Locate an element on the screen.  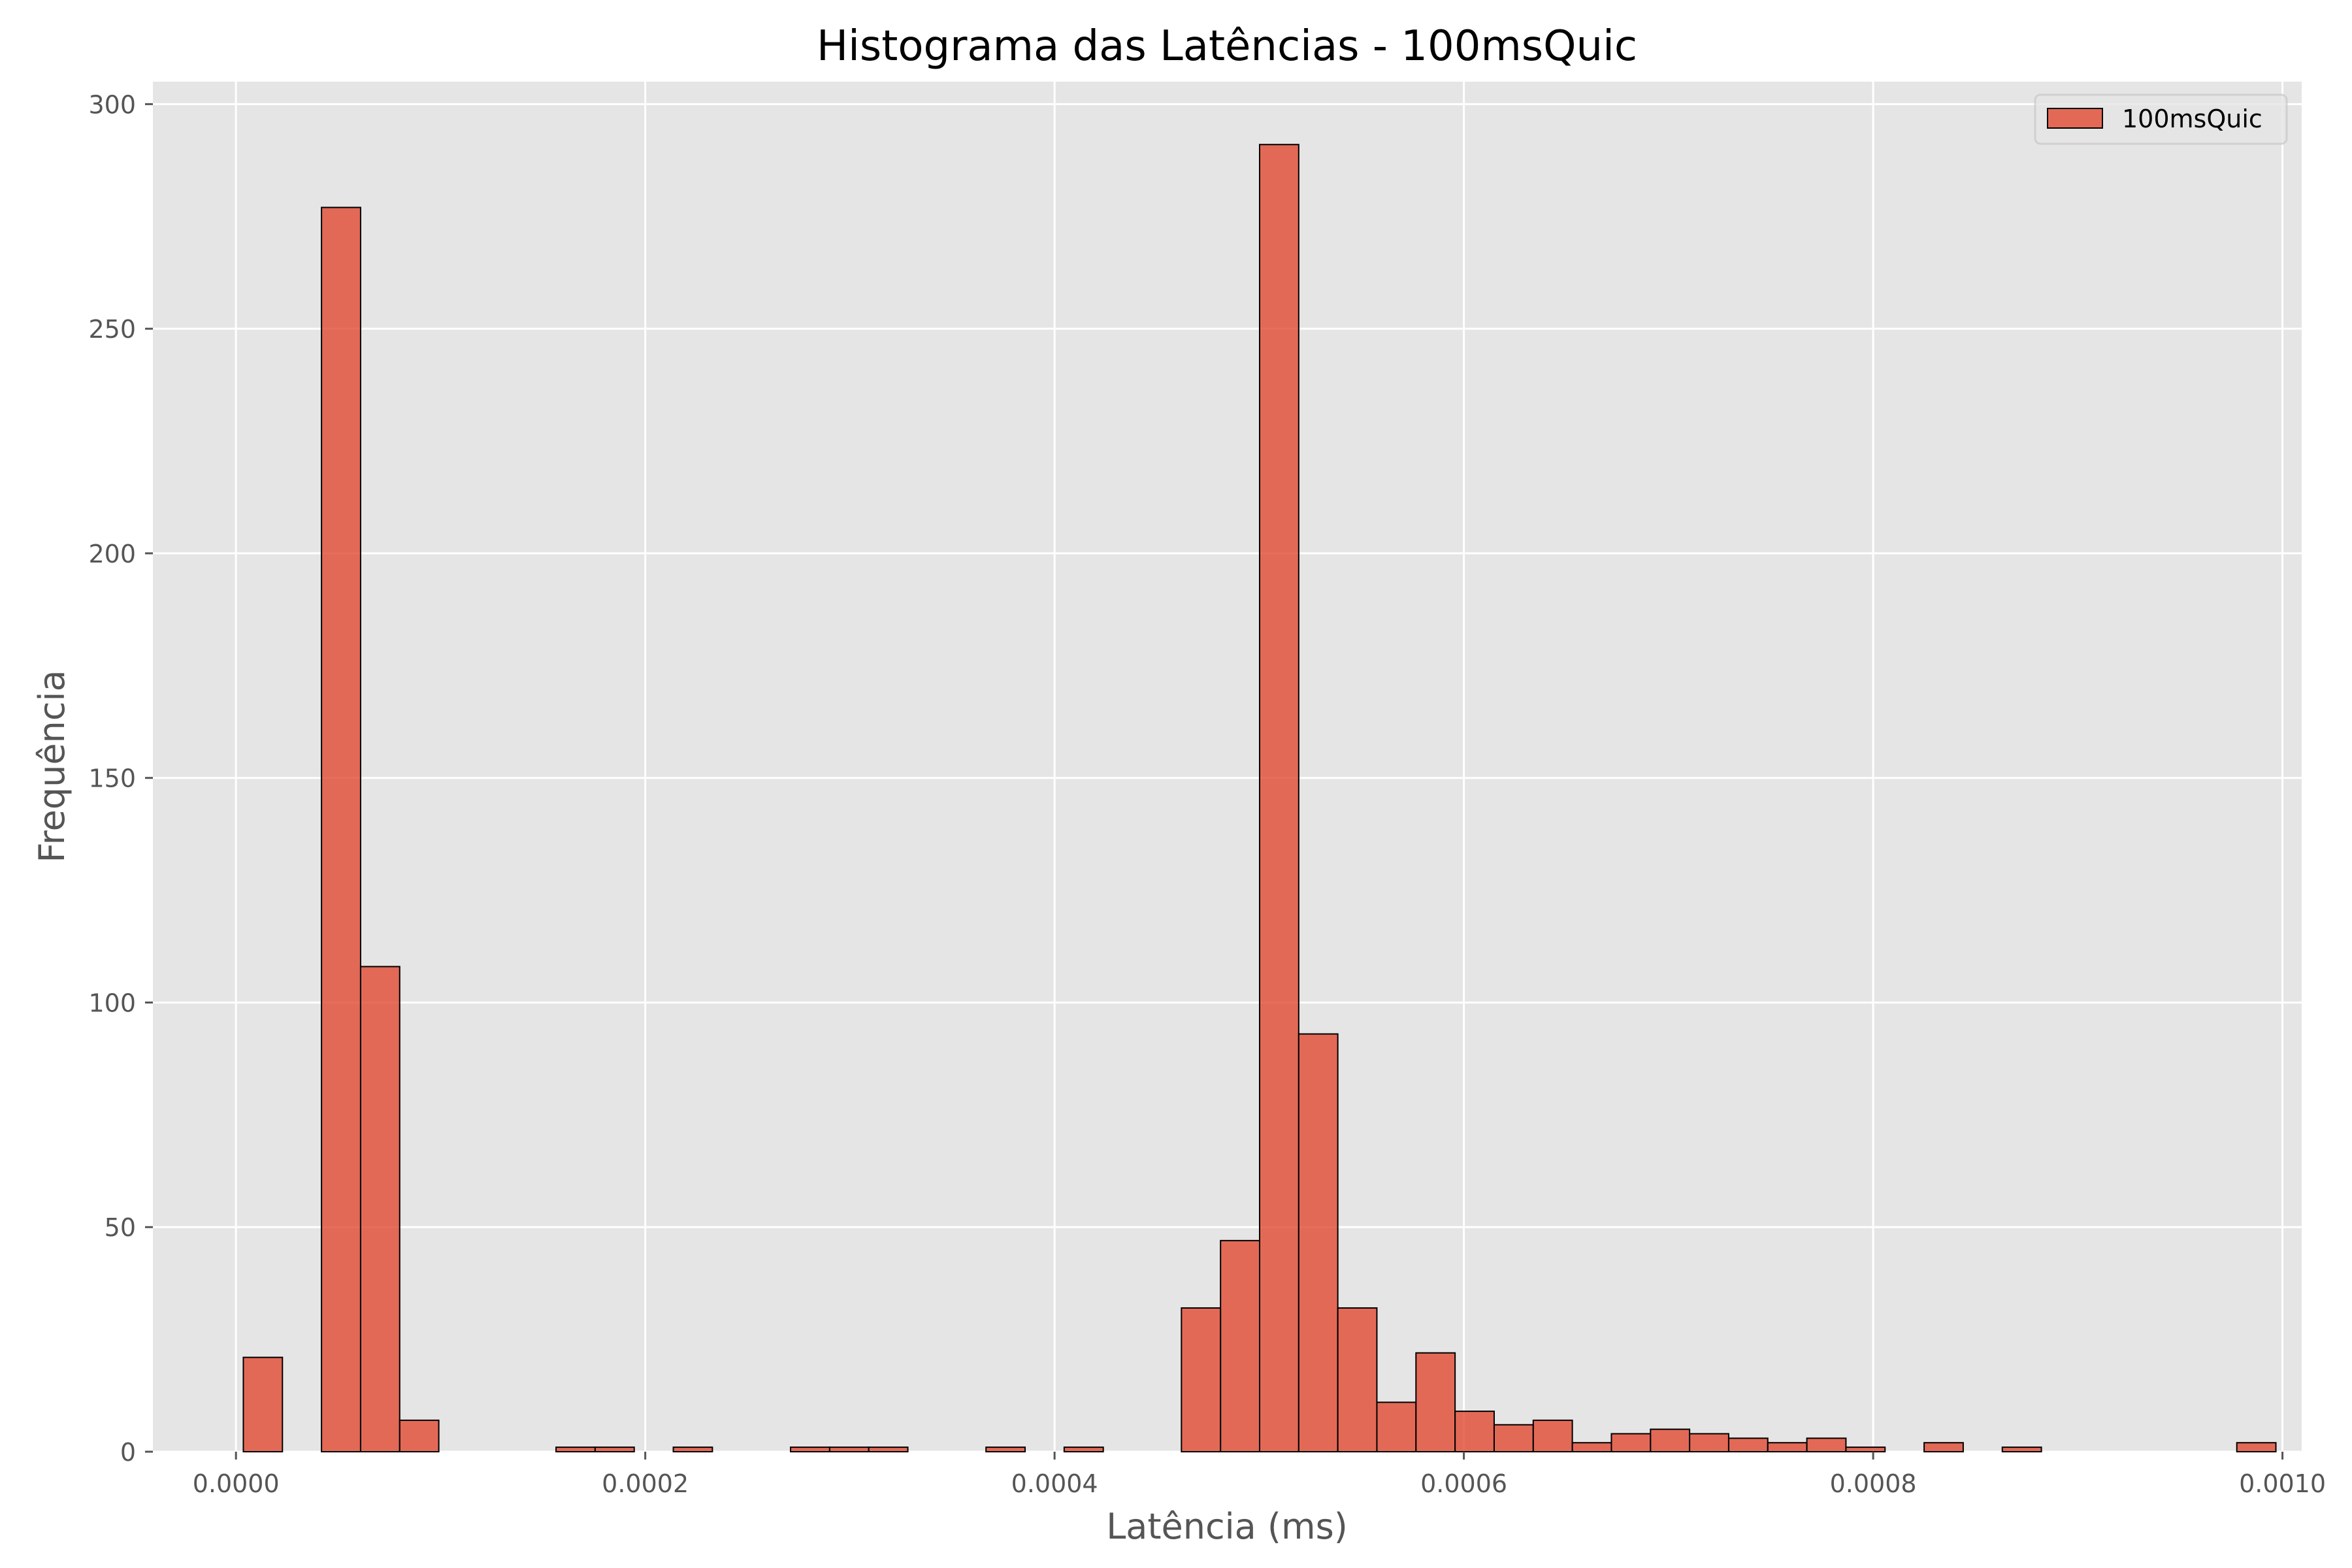
y-tick-label: 50 is located at coordinates (120, 1227).